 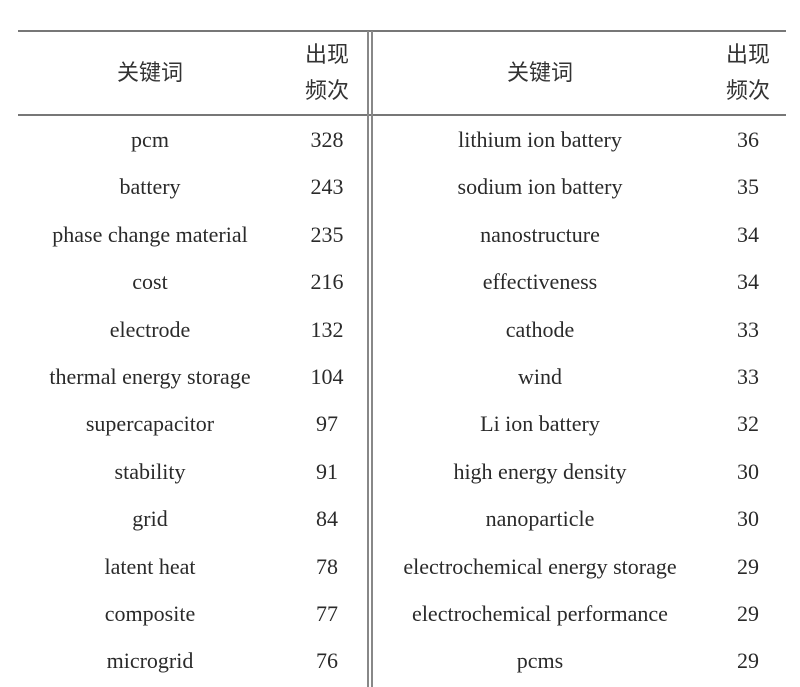 I want to click on keyword-cell: supercapacitor, so click(x=150, y=424).